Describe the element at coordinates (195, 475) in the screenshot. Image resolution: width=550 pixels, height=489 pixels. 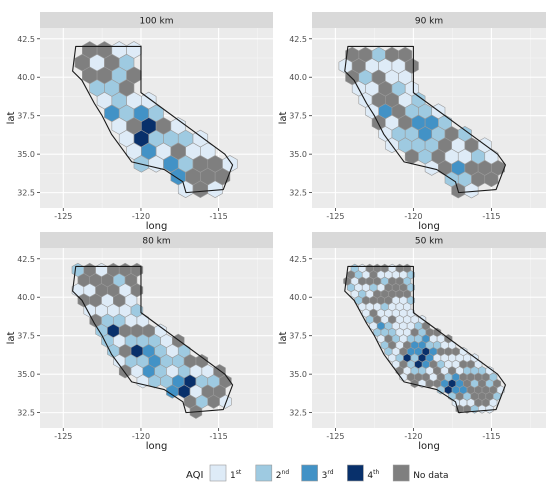
I see `legend-title: AQI` at that location.